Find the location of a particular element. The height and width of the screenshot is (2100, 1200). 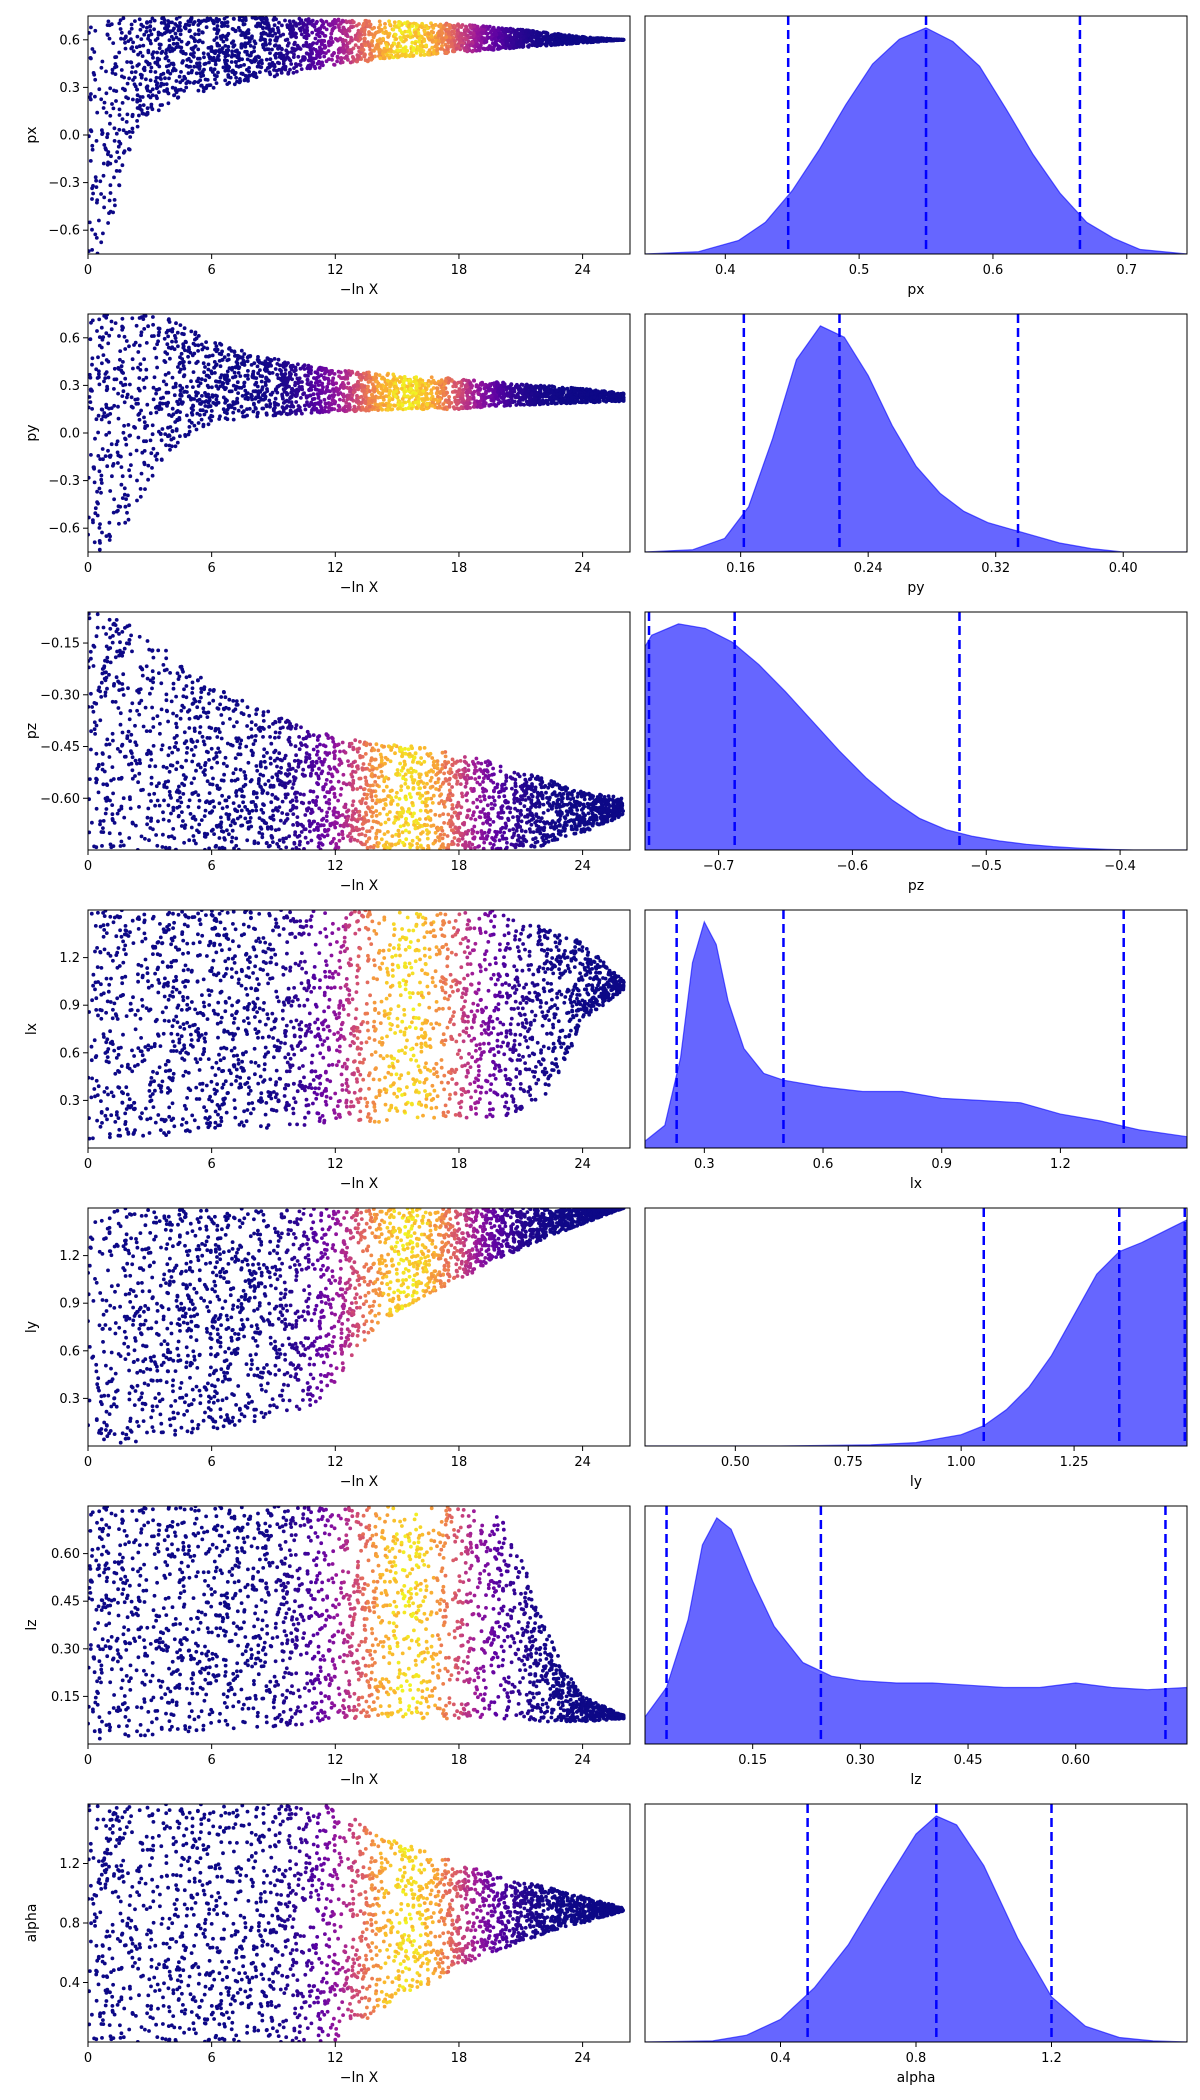

x-tick-label: 12 is located at coordinates (335, 270).